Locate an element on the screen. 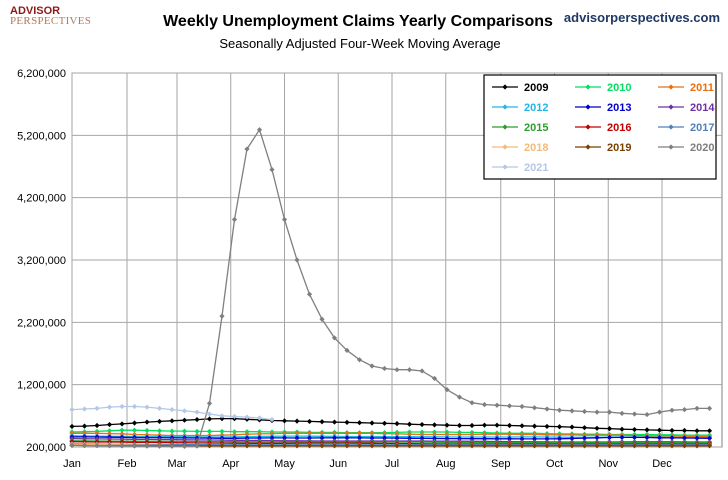 This screenshot has height=480, width=728. series-line-2011 is located at coordinates (391, 435).